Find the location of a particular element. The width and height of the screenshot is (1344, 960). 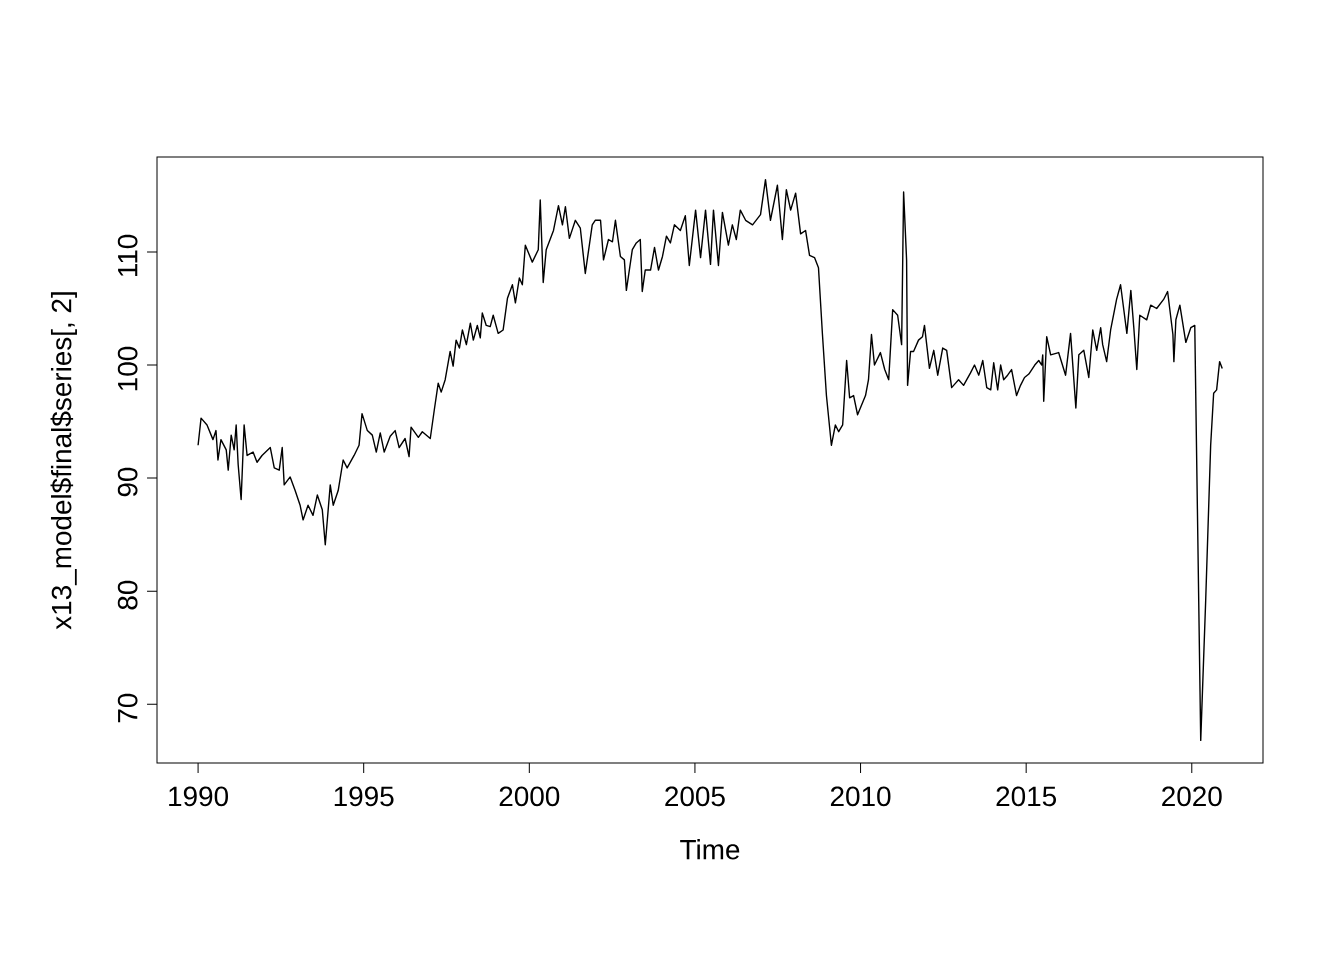

x-axis-title: Time is located at coordinates (710, 849).